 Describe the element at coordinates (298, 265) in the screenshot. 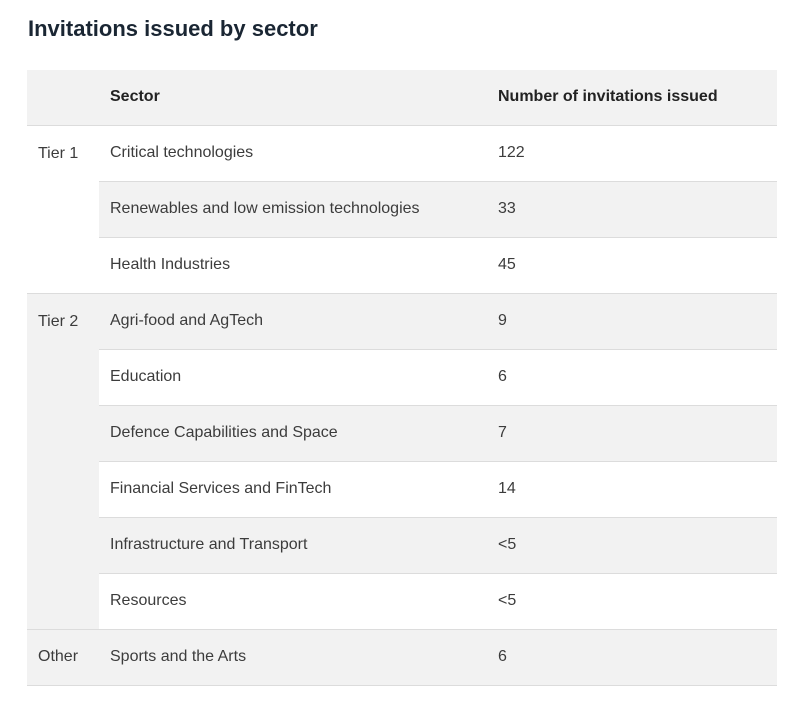

I see `sector-cell: Health Industries` at that location.